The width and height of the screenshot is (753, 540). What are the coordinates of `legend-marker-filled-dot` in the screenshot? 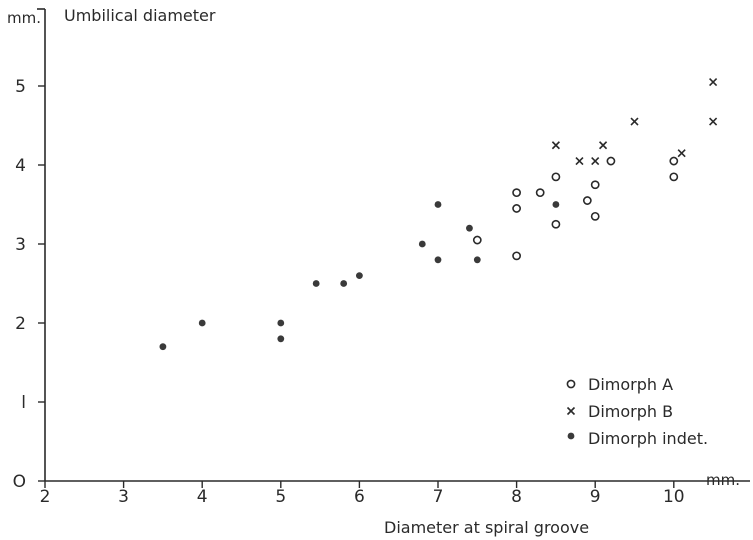 It's located at (571, 436).